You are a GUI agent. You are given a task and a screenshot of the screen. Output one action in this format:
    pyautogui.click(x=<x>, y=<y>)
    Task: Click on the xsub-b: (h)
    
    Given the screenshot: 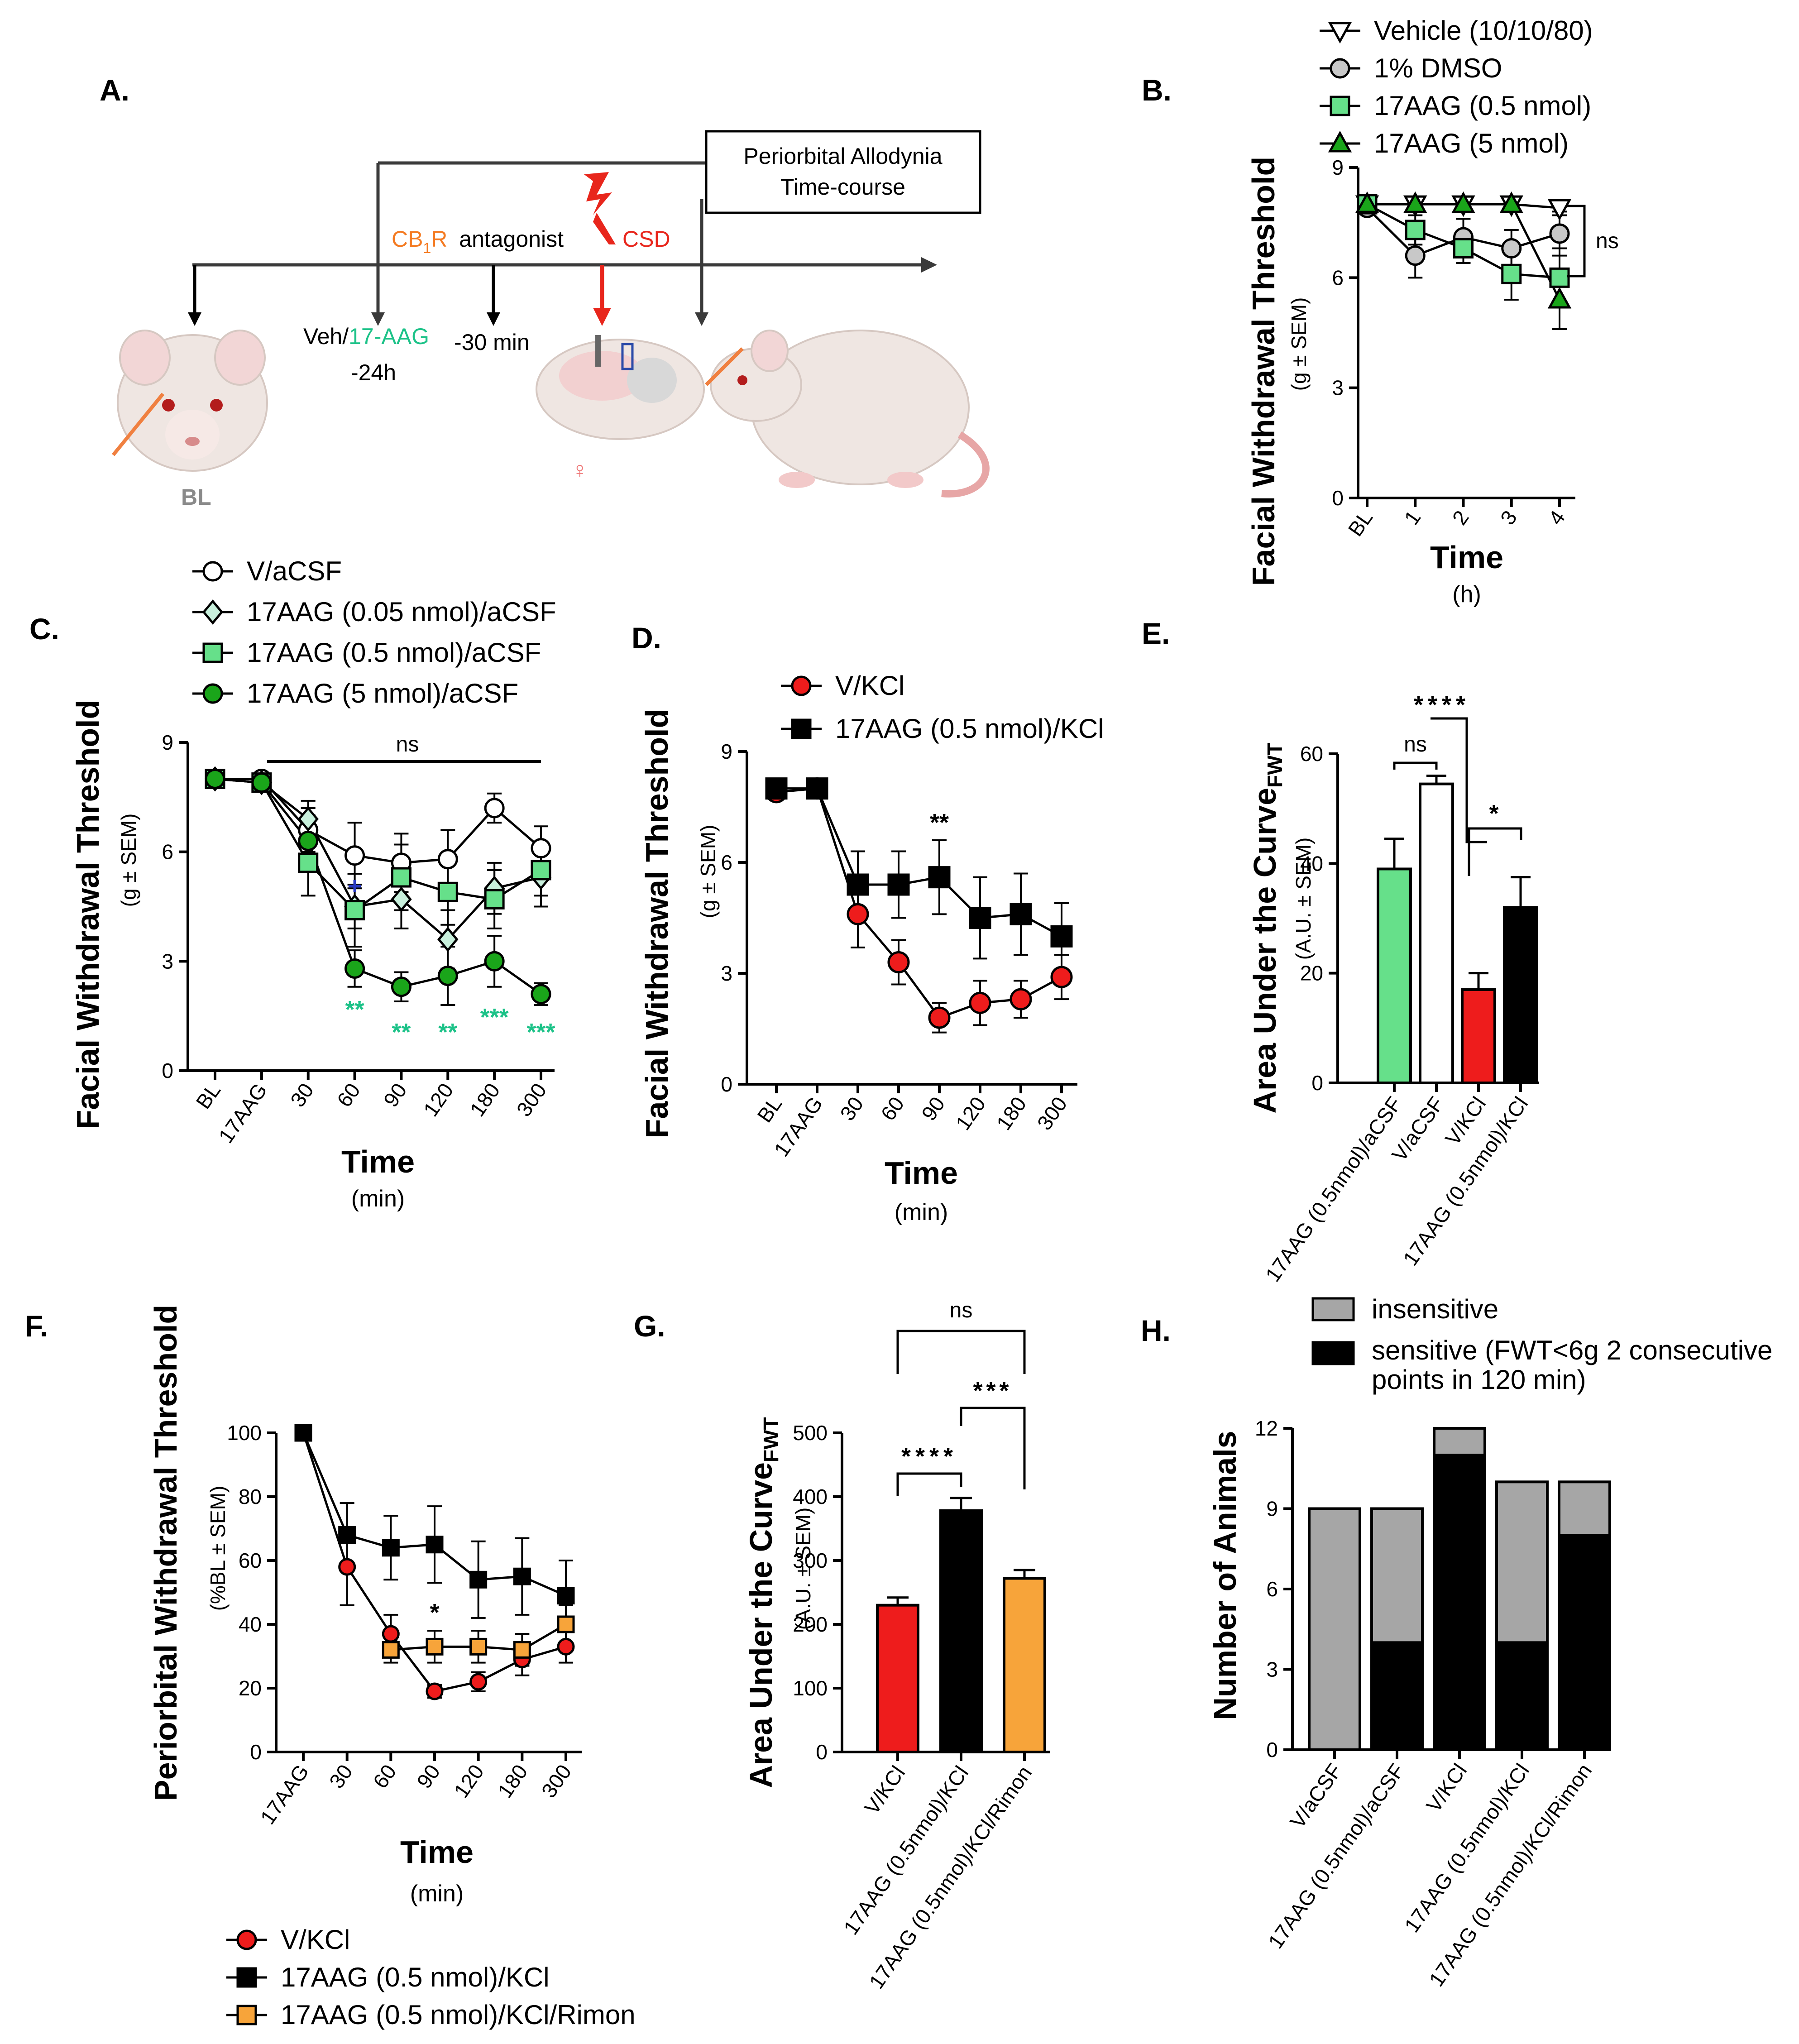 What is the action you would take?
    pyautogui.click(x=1466, y=594)
    